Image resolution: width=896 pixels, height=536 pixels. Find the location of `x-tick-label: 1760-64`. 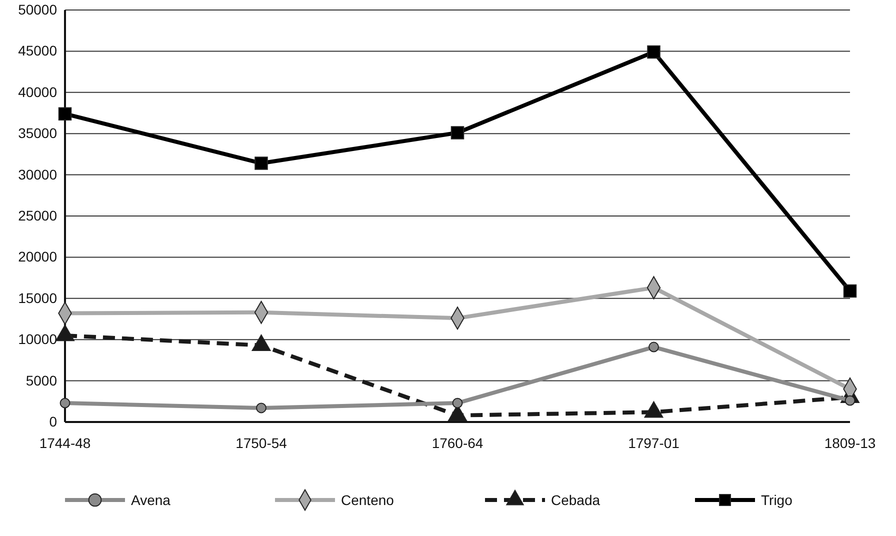

x-tick-label: 1760-64 is located at coordinates (458, 442).